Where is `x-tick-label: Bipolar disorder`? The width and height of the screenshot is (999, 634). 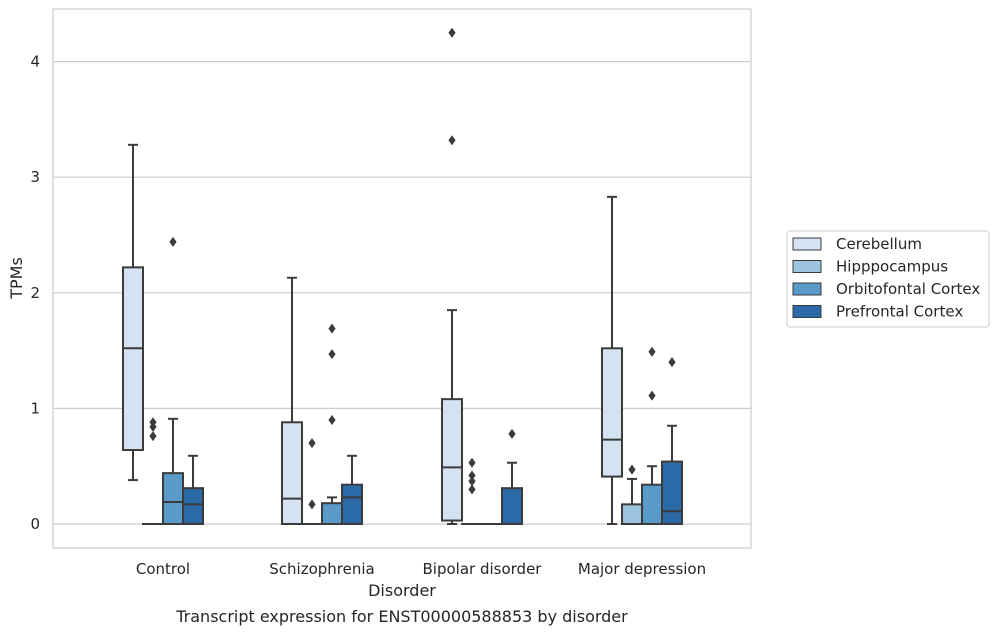
x-tick-label: Bipolar disorder is located at coordinates (483, 569).